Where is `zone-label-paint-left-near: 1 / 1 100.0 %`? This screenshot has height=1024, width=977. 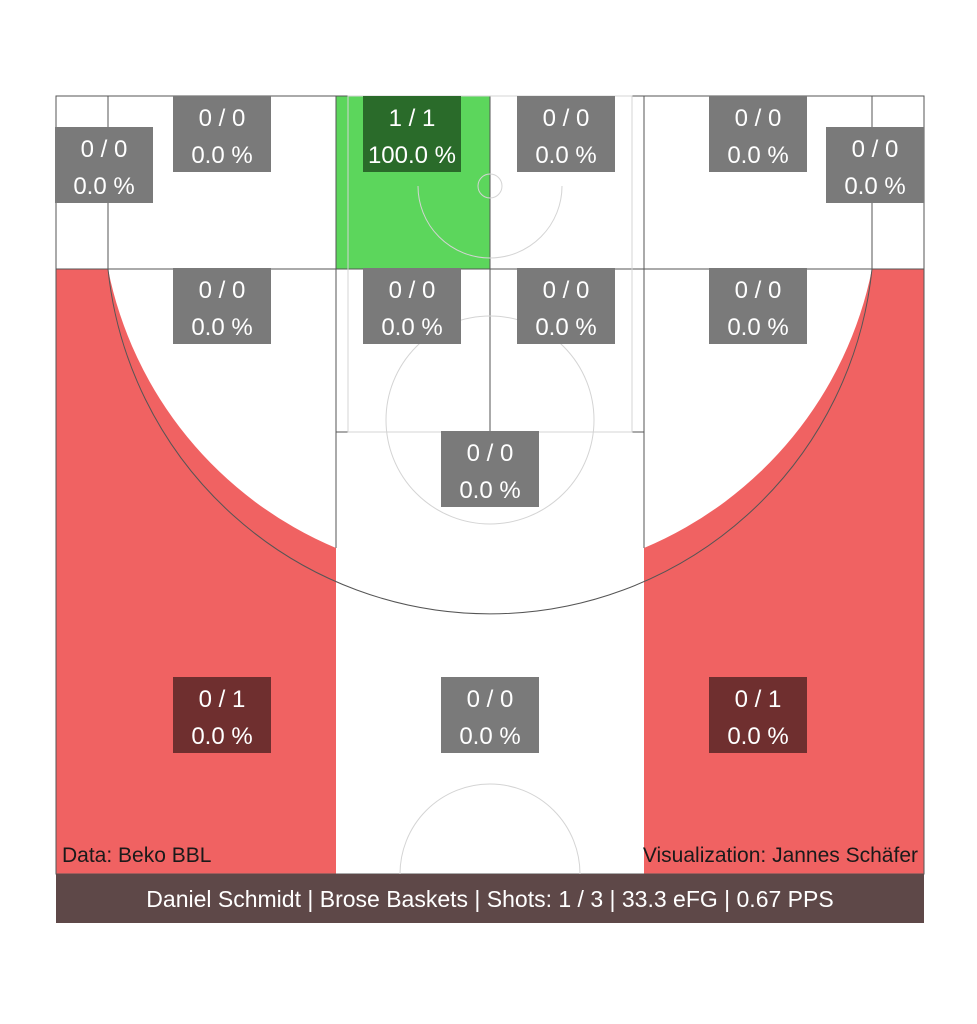 zone-label-paint-left-near: 1 / 1 100.0 % is located at coordinates (412, 134).